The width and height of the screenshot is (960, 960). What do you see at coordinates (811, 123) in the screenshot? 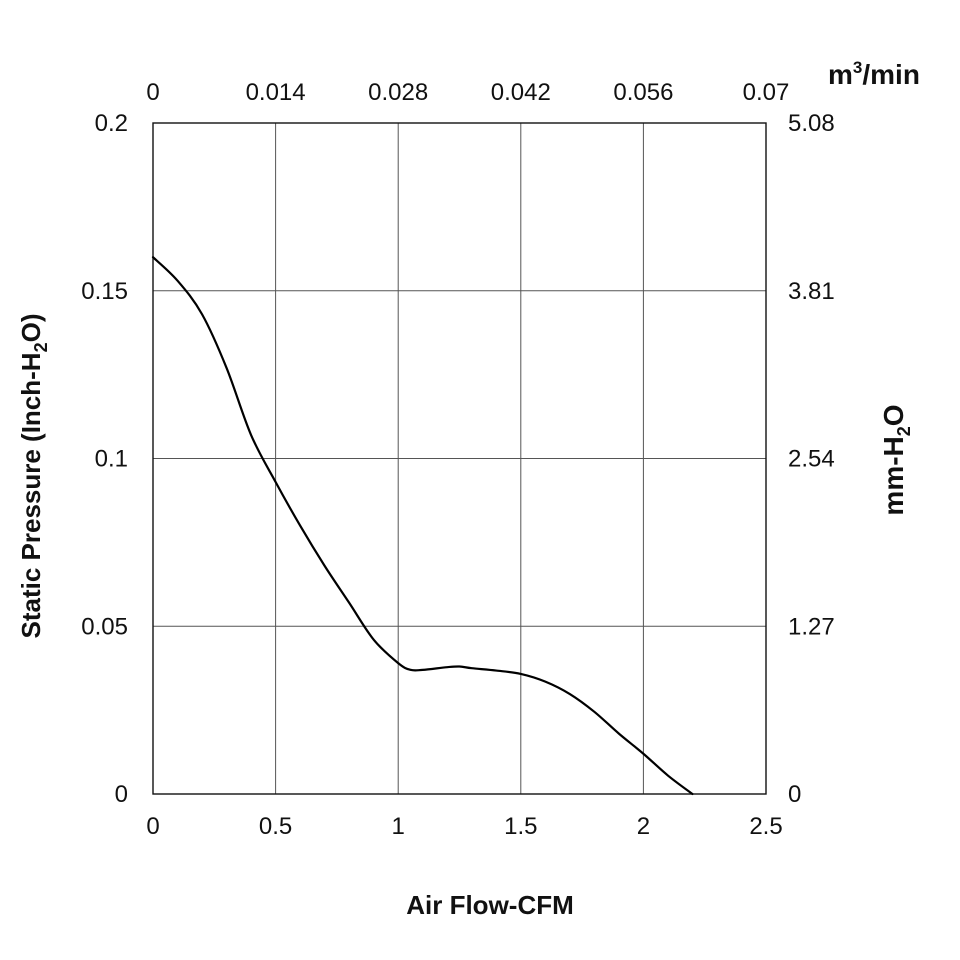
I see `right-tick-label: 5.08` at bounding box center [811, 123].